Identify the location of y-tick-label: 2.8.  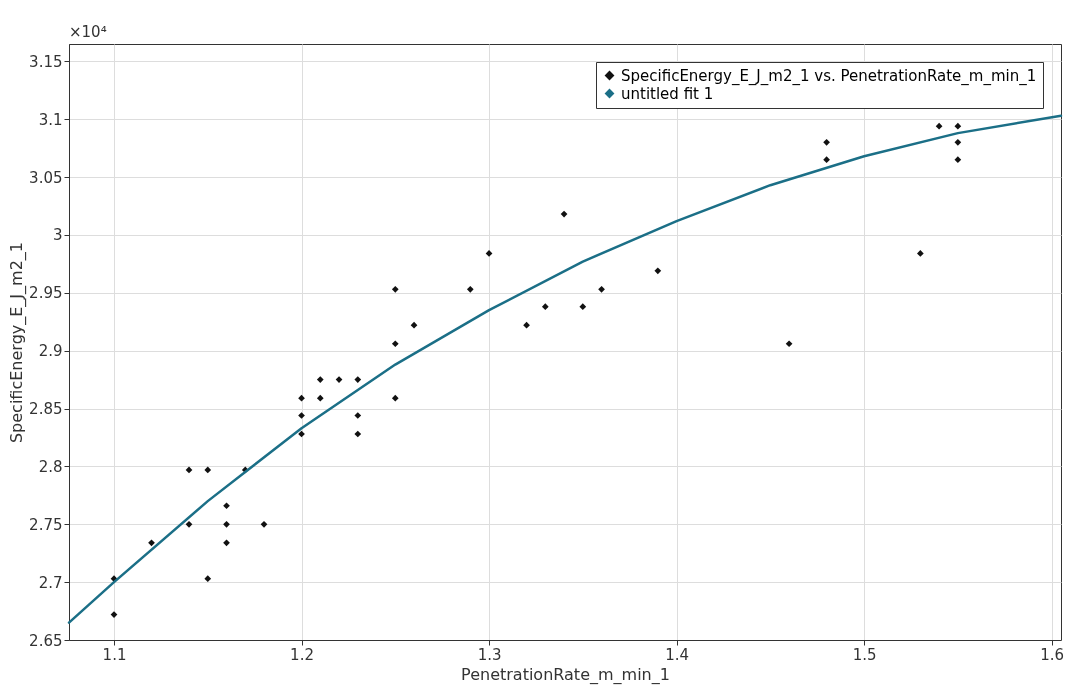
(50, 466).